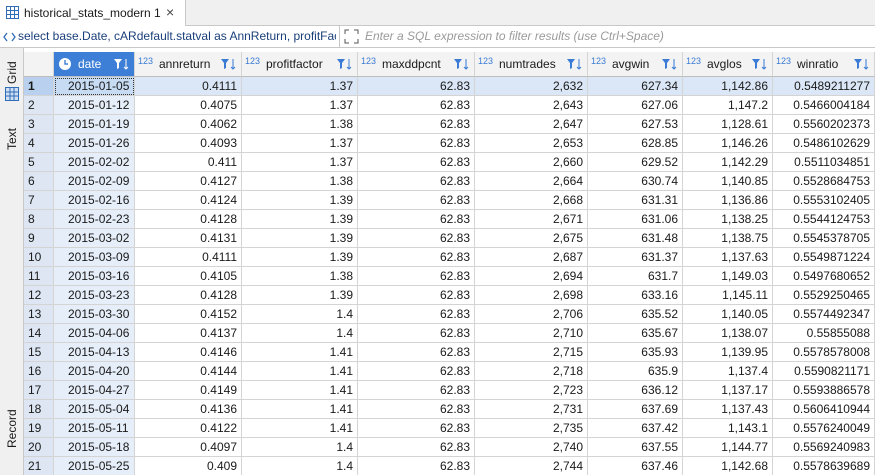 Image resolution: width=875 pixels, height=475 pixels. What do you see at coordinates (635, 64) in the screenshot?
I see `column-header: 123 avgwin` at bounding box center [635, 64].